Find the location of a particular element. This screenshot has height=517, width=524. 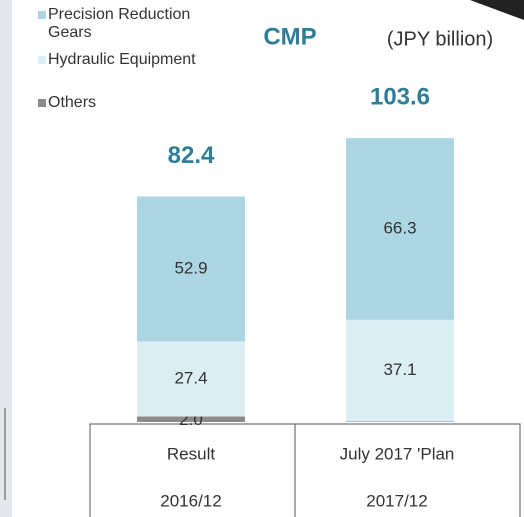

legend-label: Hydraulic Equipment is located at coordinates (122, 59).